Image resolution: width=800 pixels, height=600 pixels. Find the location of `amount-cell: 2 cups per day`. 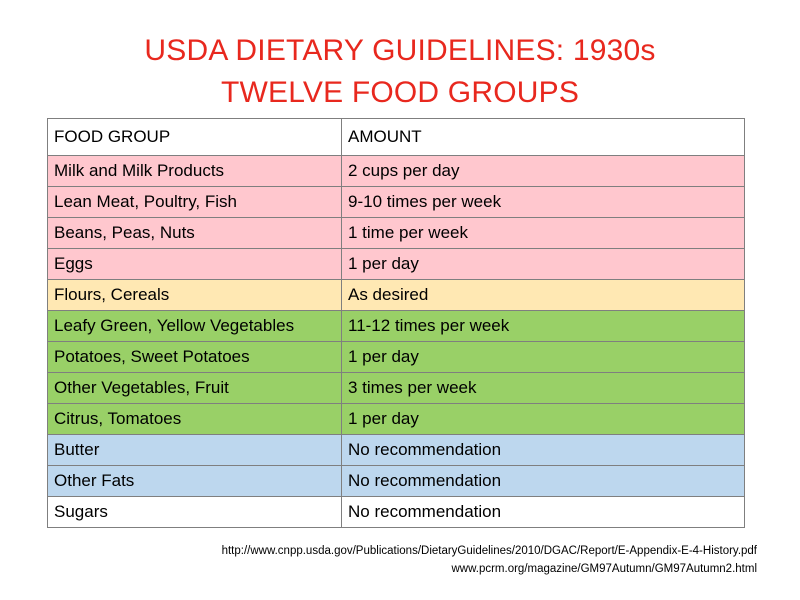

amount-cell: 2 cups per day is located at coordinates (543, 171).